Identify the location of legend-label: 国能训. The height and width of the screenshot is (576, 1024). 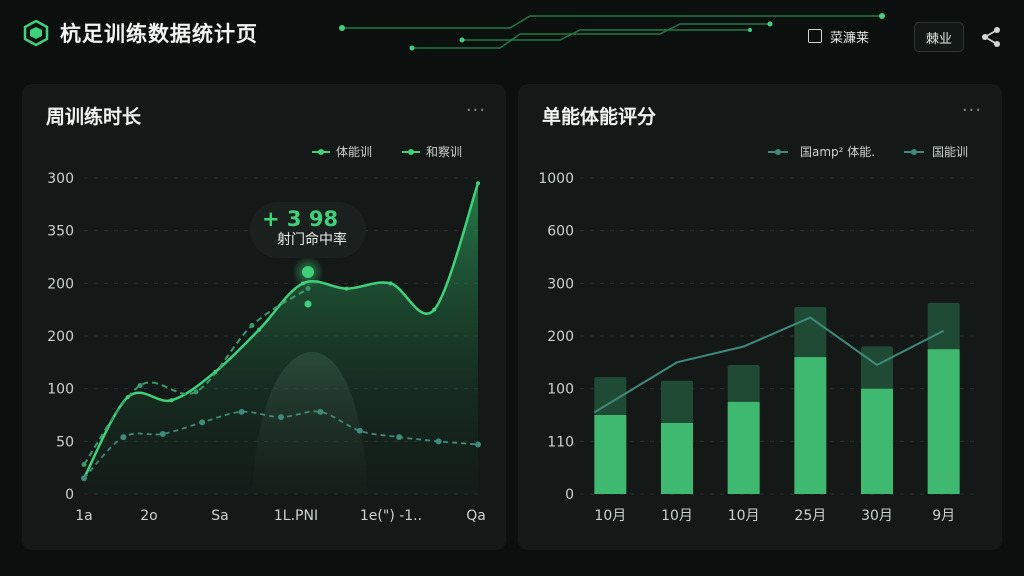
(950, 152).